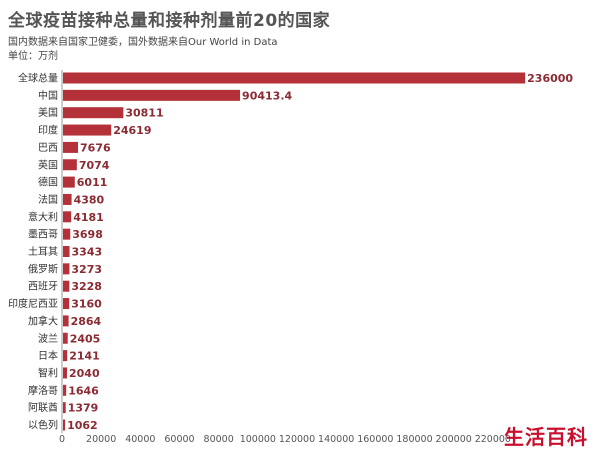 This screenshot has height=452, width=594. Describe the element at coordinates (86, 269) in the screenshot. I see `value-label: 3273` at that location.